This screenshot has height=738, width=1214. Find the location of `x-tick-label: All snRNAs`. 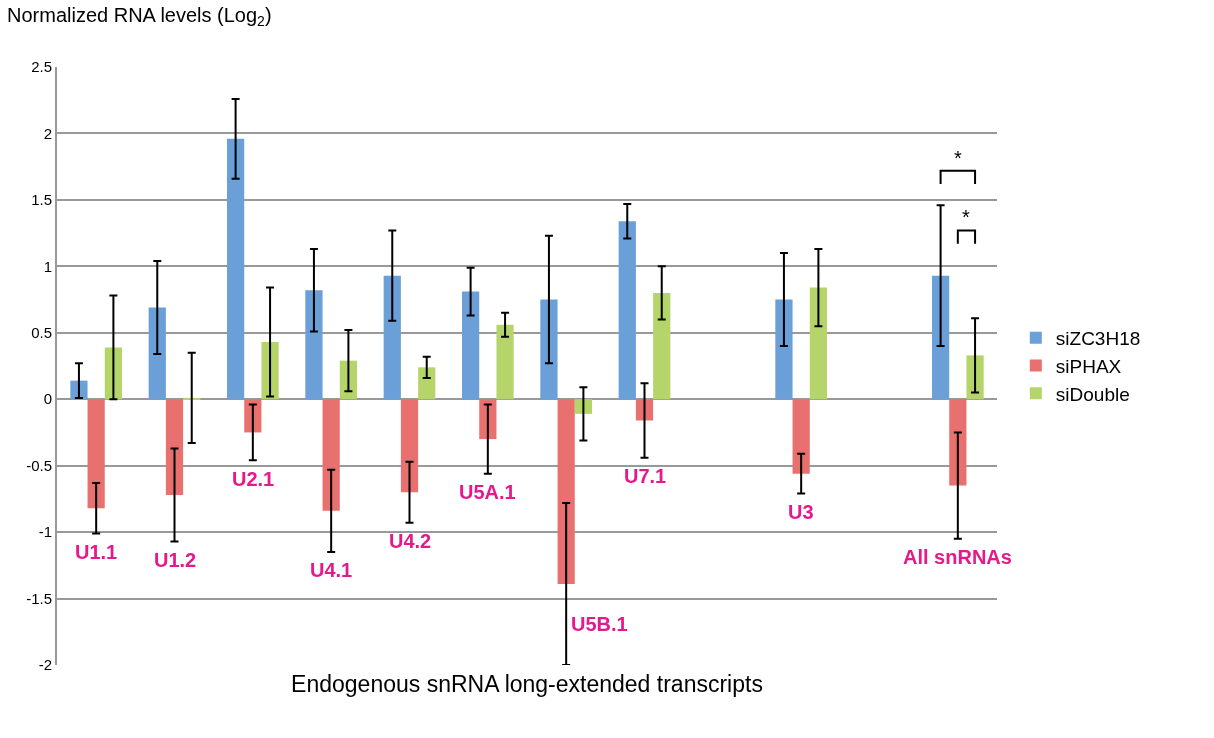

x-tick-label: All snRNAs is located at coordinates (957, 557).